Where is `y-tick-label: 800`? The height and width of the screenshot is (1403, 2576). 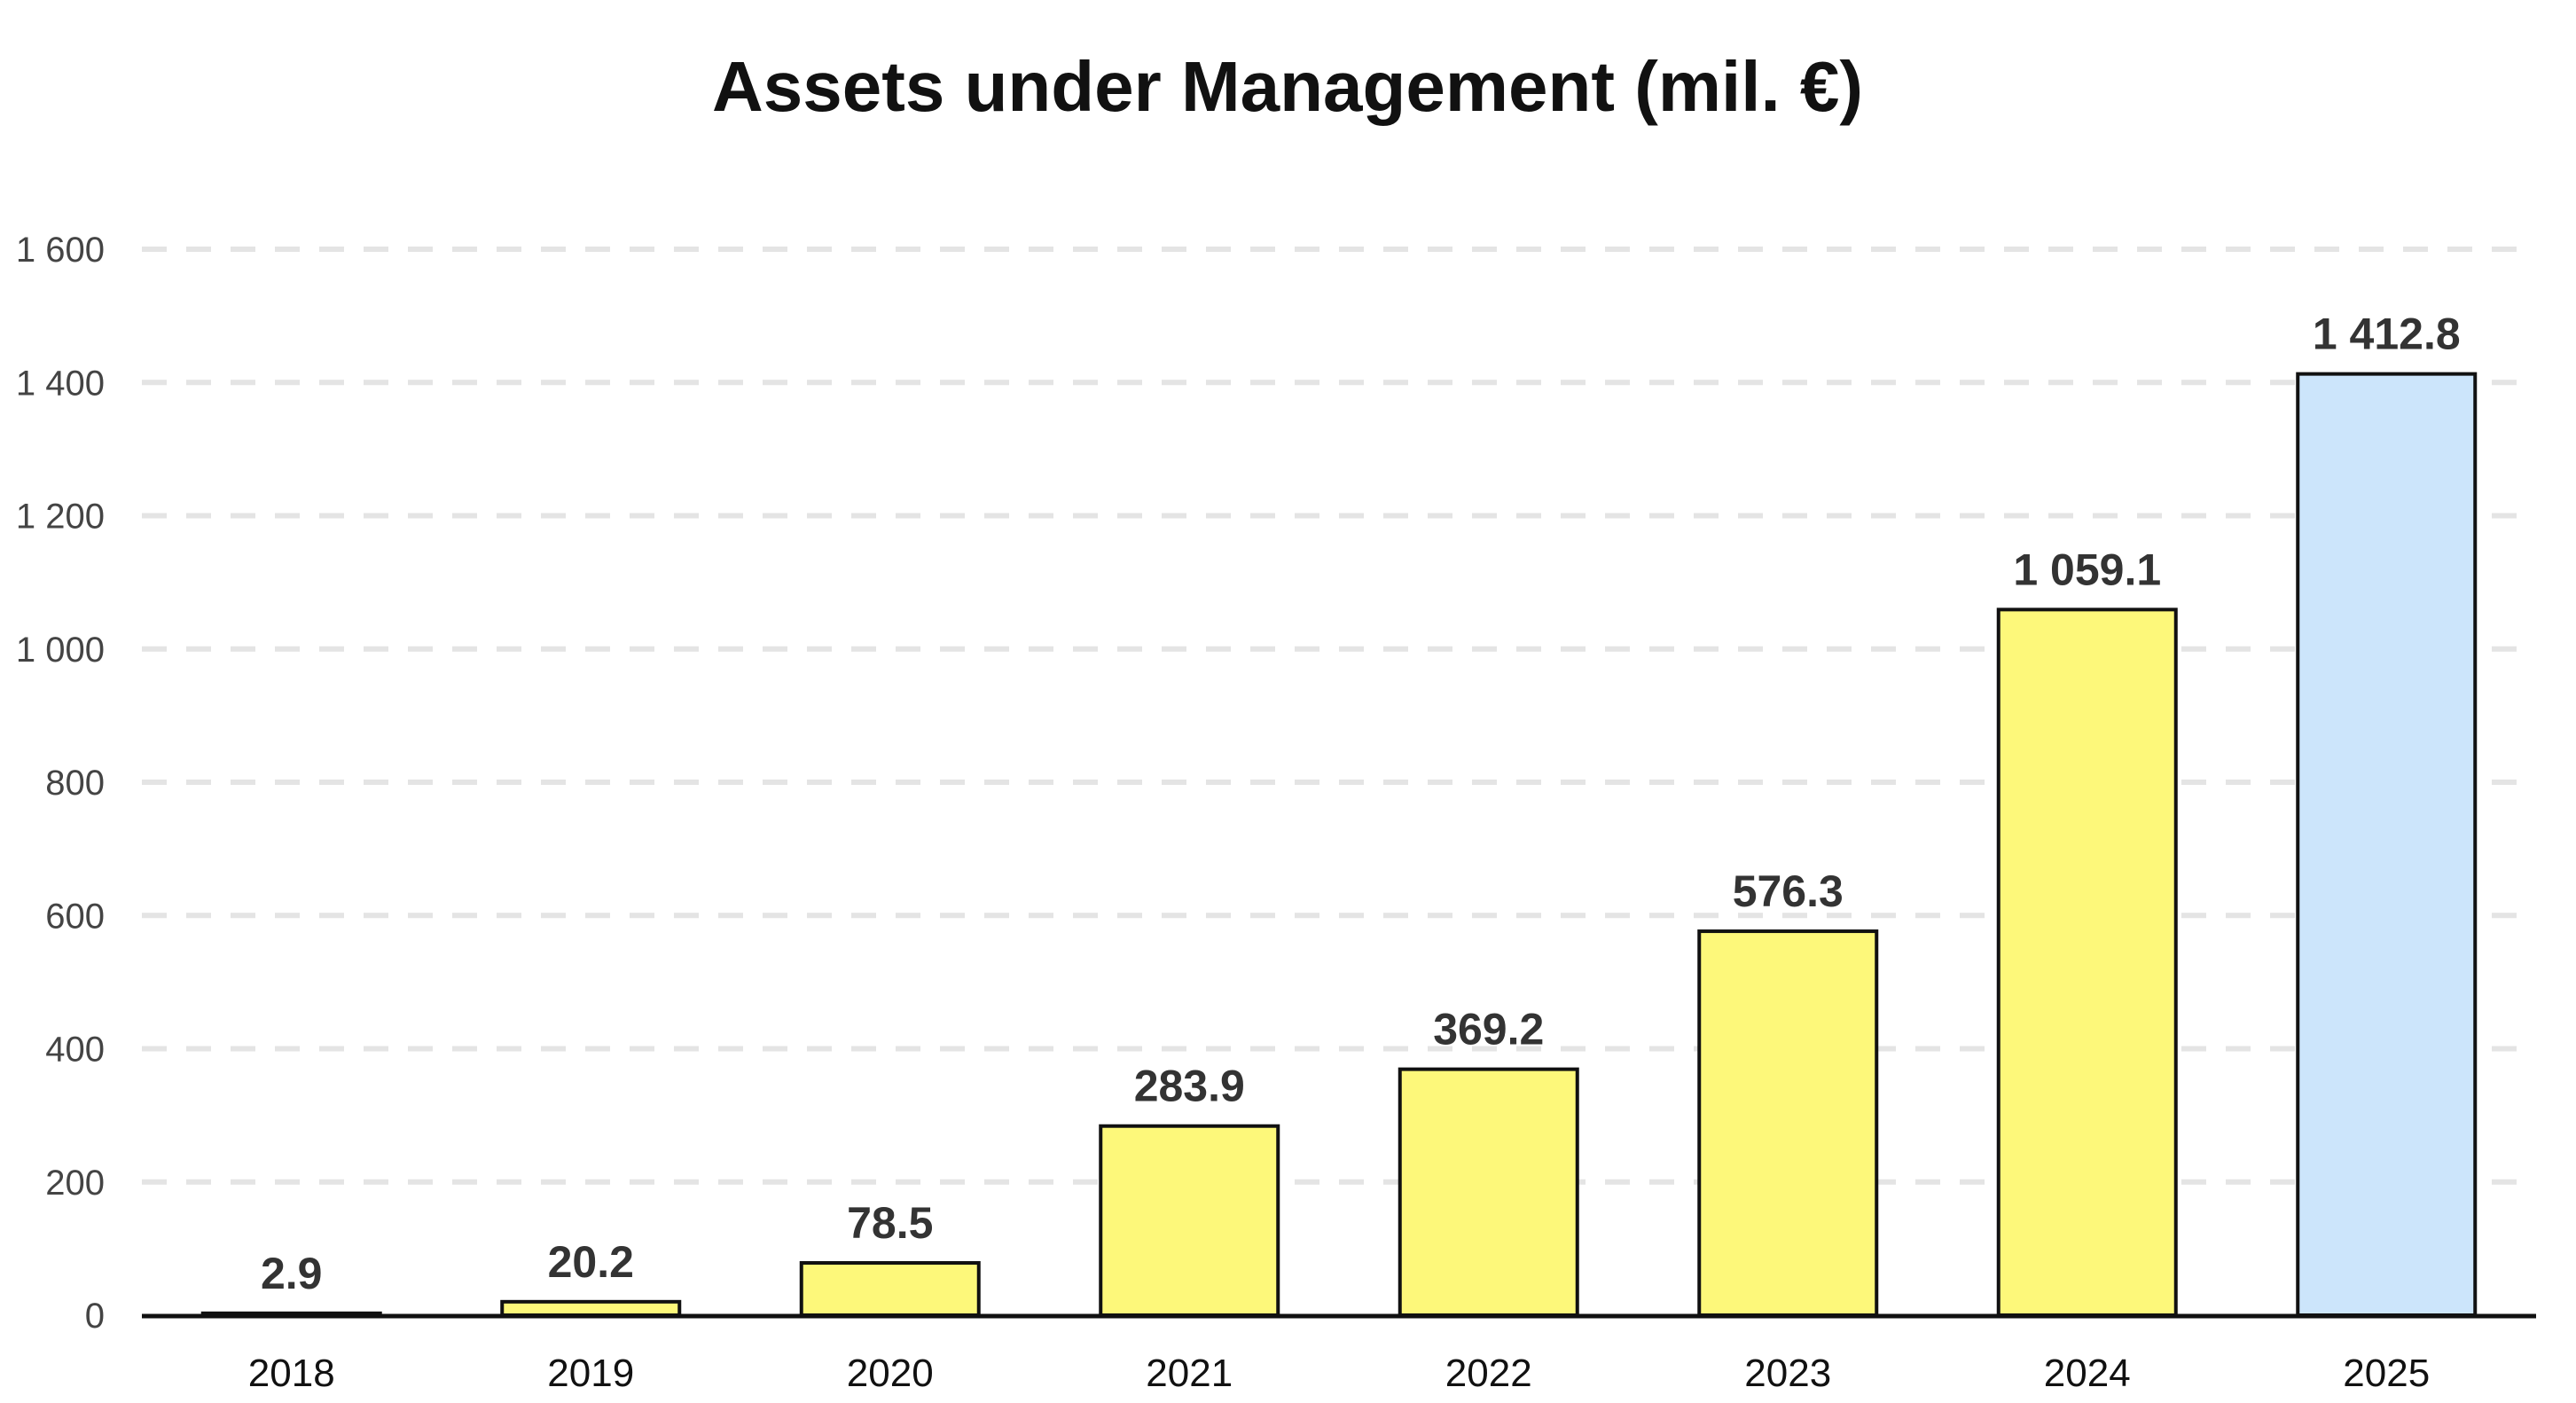
y-tick-label: 800 is located at coordinates (75, 783).